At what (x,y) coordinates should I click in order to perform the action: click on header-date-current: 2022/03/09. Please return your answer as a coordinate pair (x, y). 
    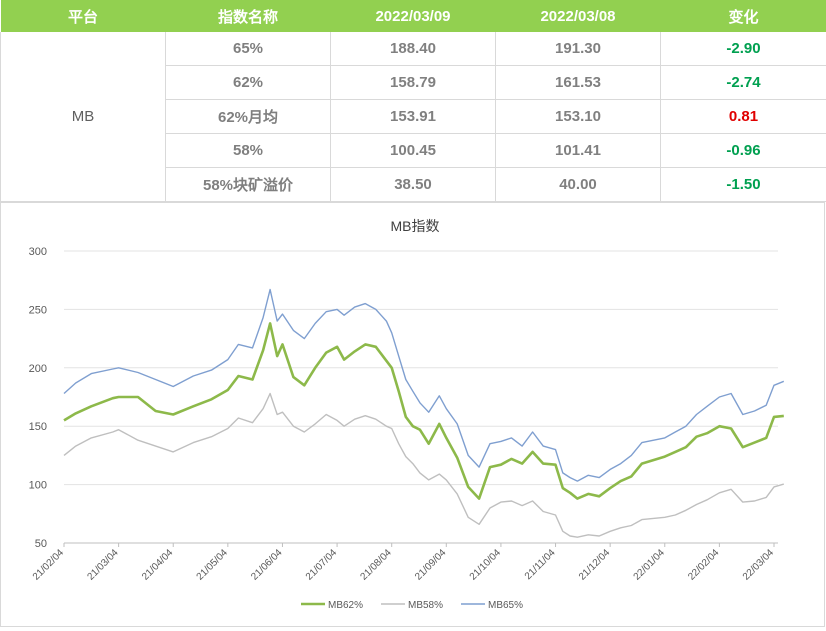
    Looking at the image, I should click on (413, 16).